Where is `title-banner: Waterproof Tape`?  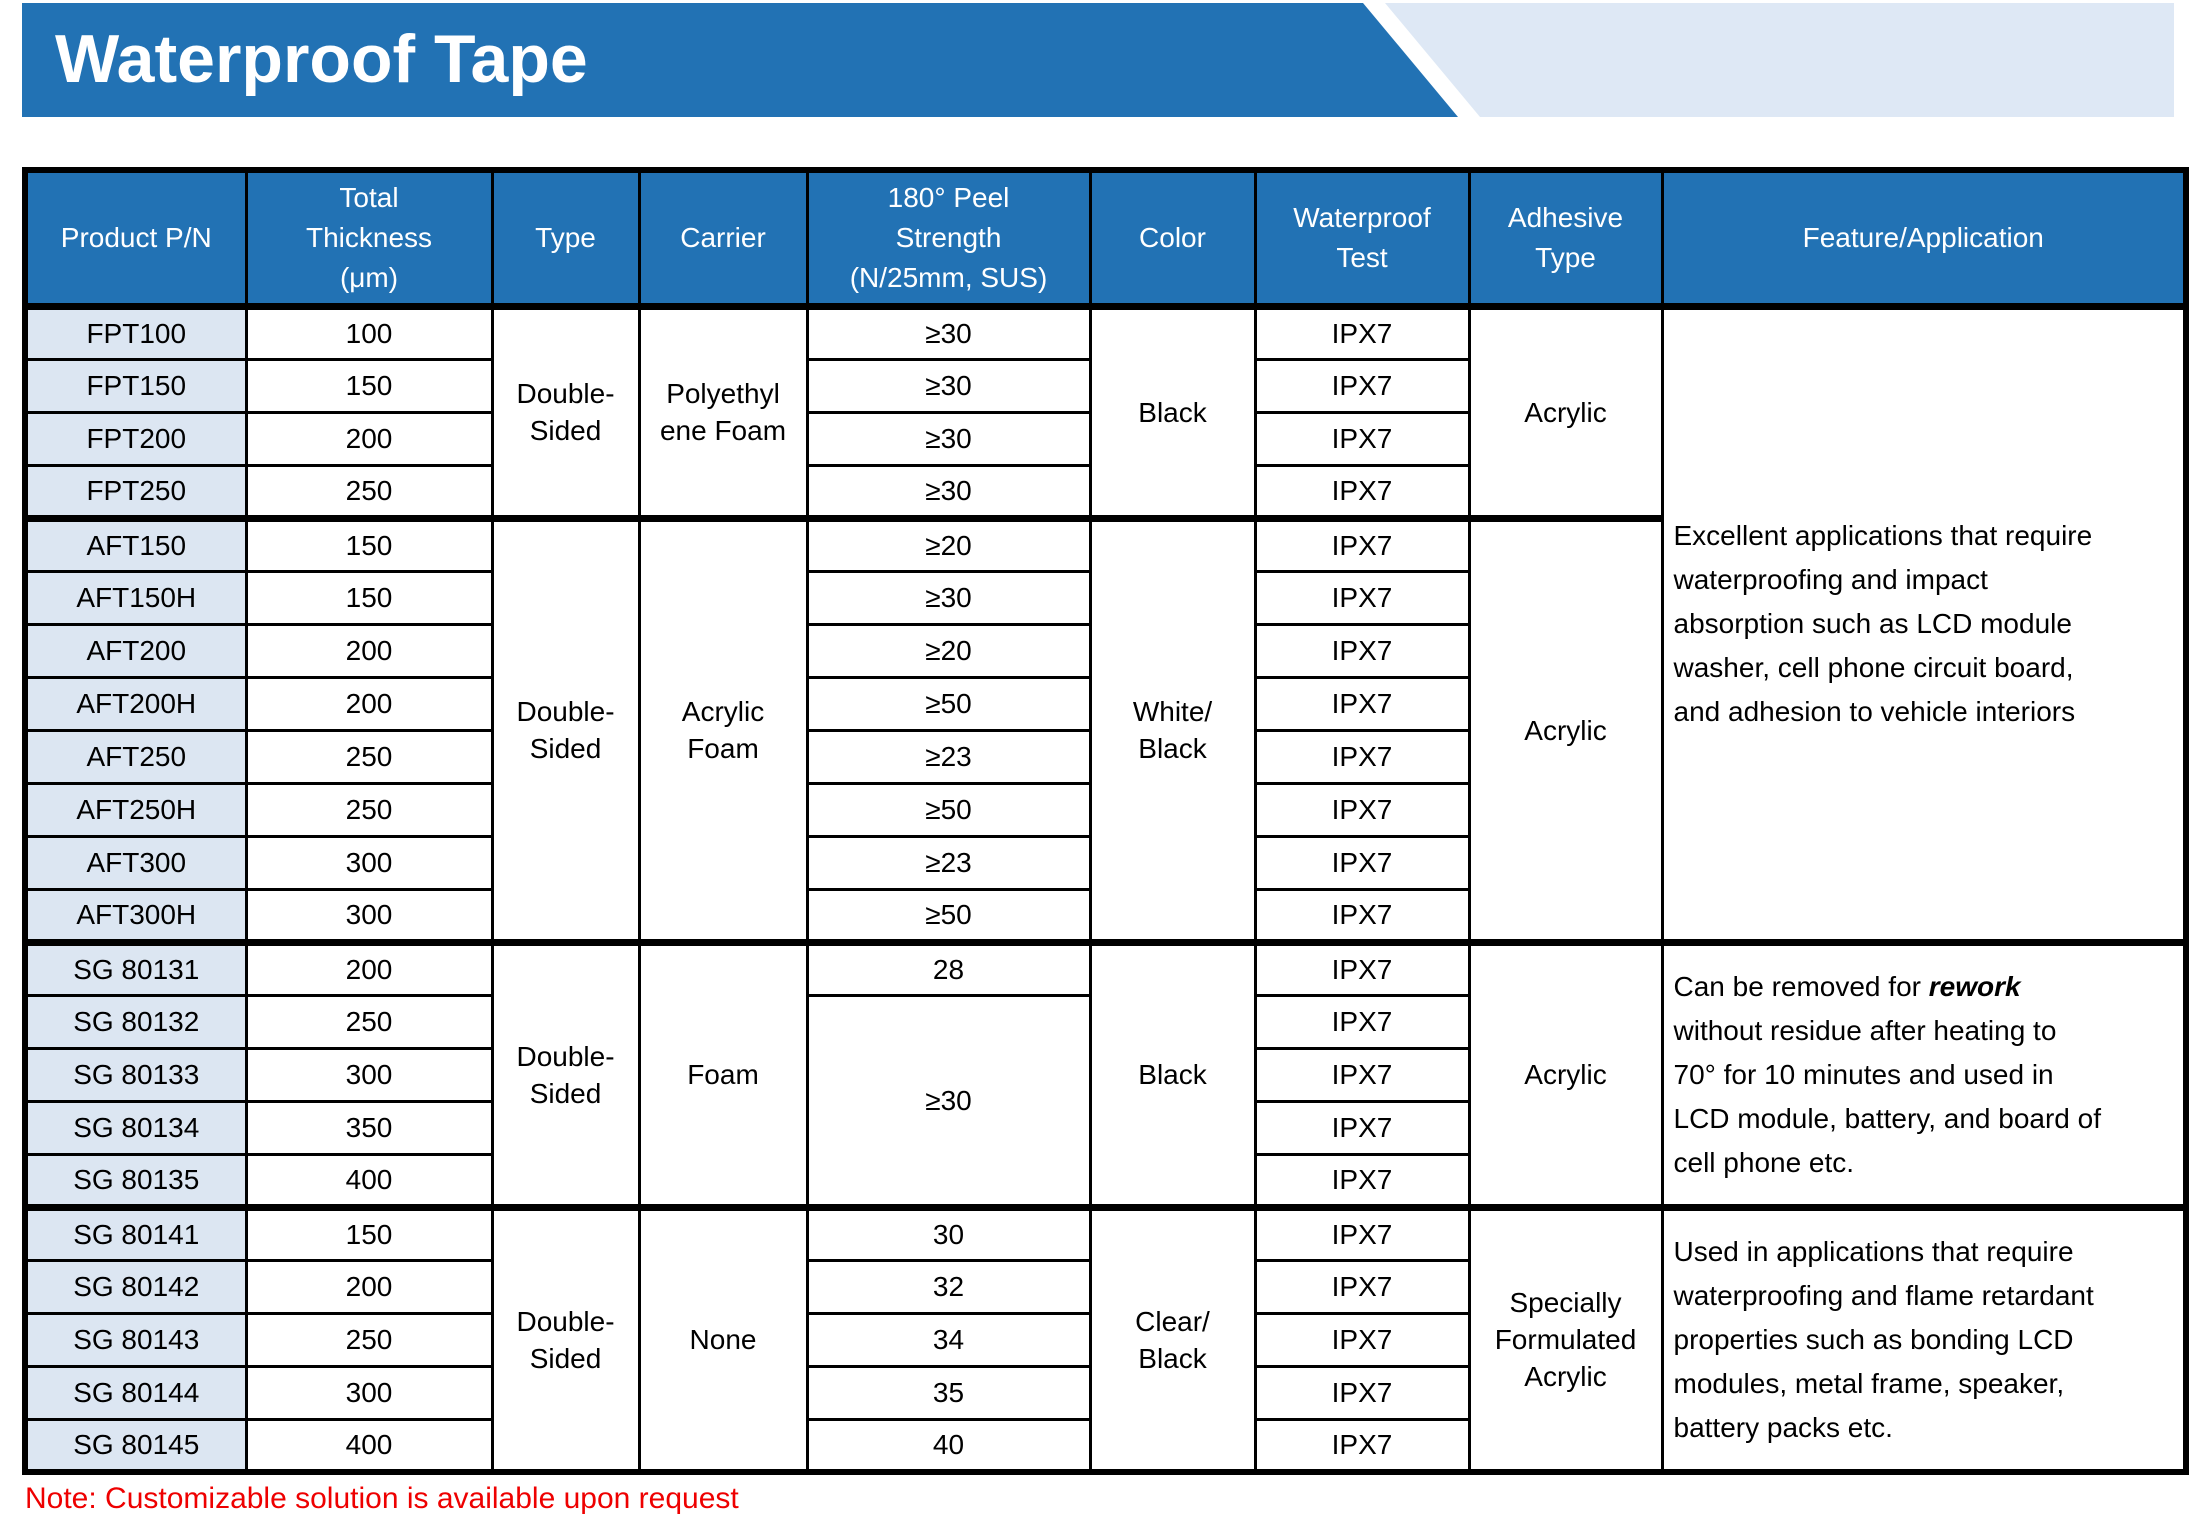 title-banner: Waterproof Tape is located at coordinates (1098, 60).